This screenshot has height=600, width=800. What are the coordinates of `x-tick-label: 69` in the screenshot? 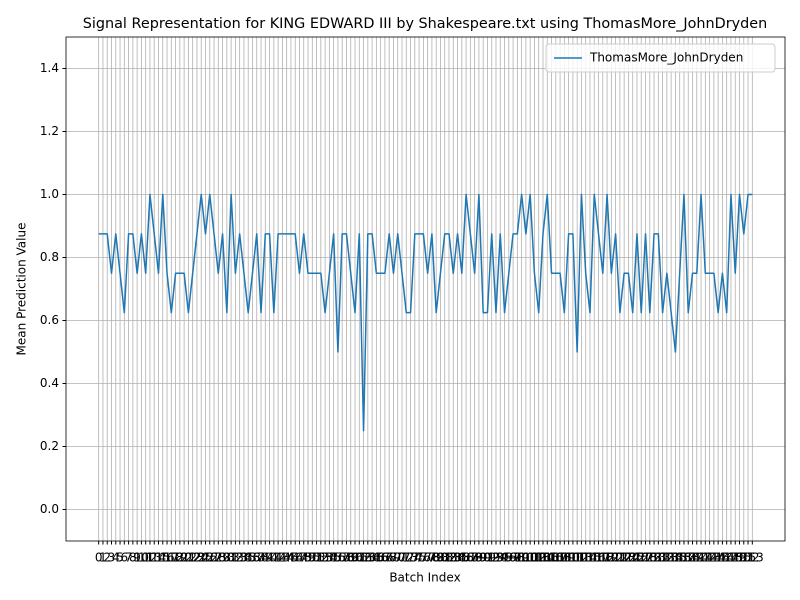 It's located at (393, 558).